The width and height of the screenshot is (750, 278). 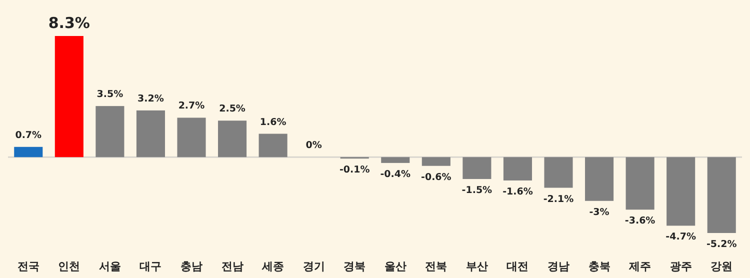 I want to click on data-label: 1.6%, so click(x=273, y=122).